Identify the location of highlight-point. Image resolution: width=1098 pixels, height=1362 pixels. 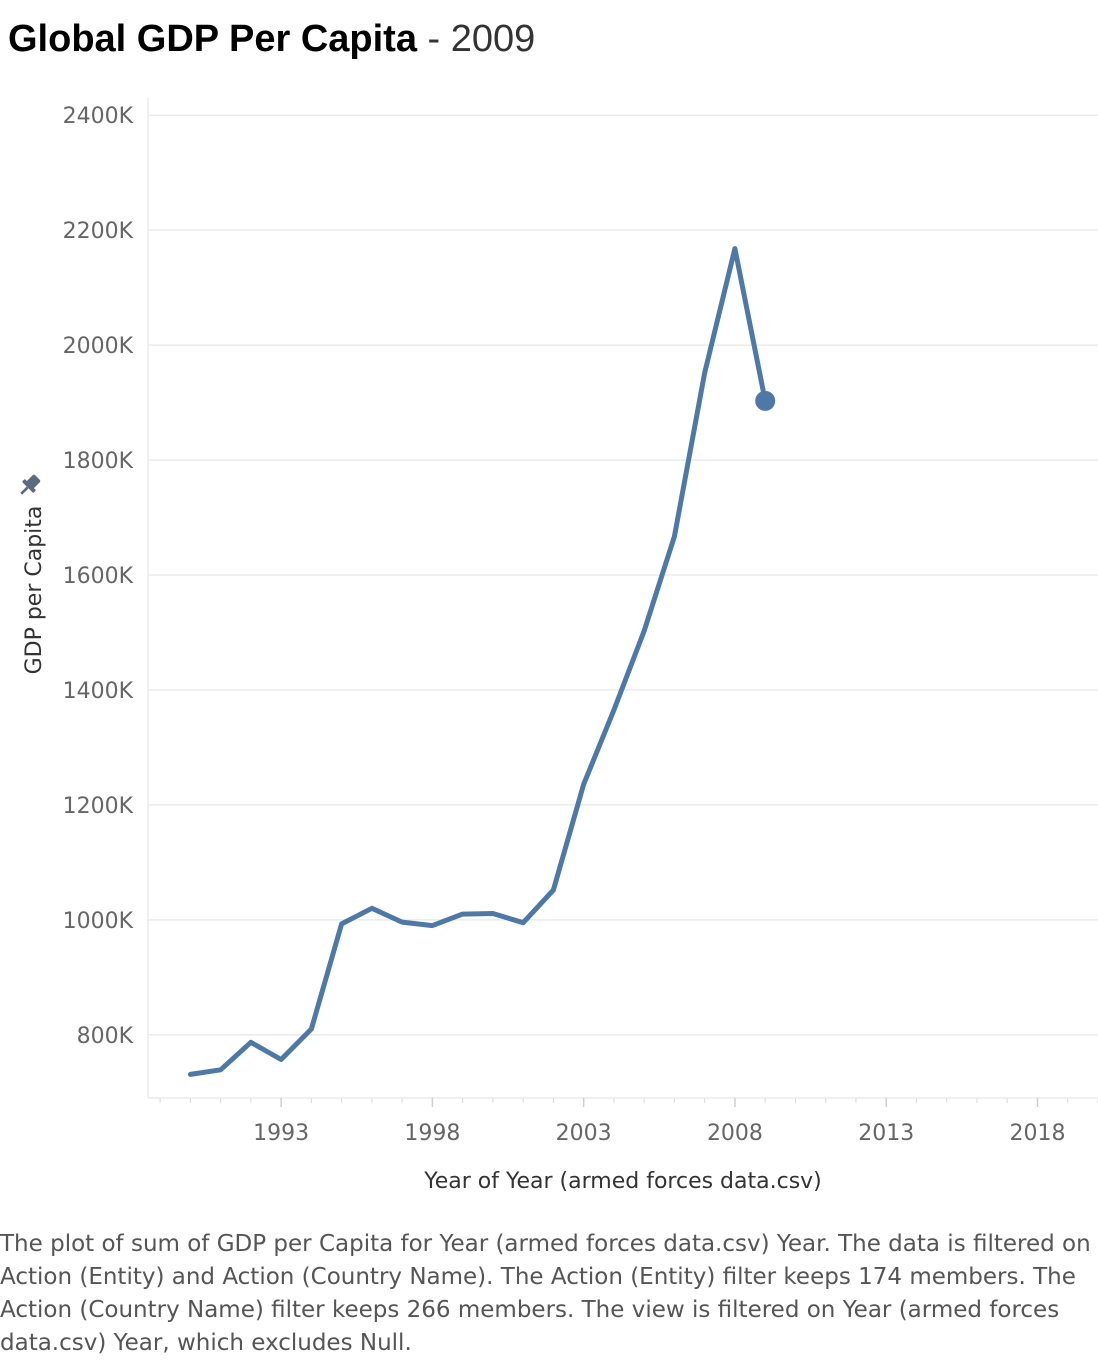
(765, 400).